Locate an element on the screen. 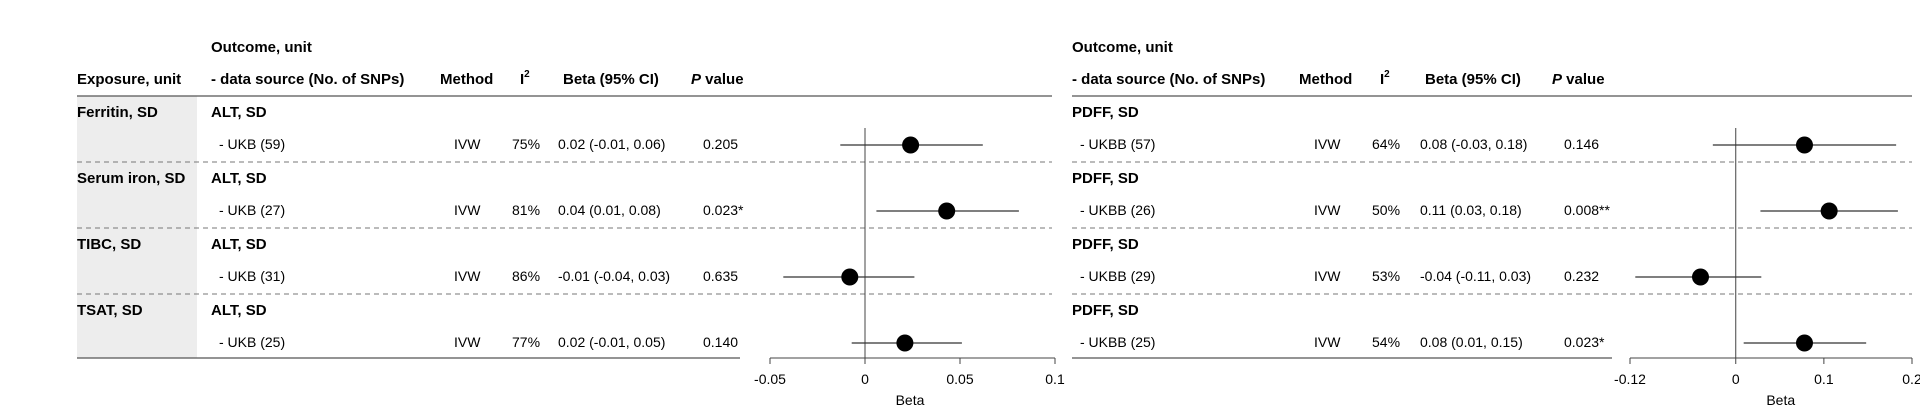 This screenshot has height=418, width=1920. left-i2: 75% is located at coordinates (526, 144).